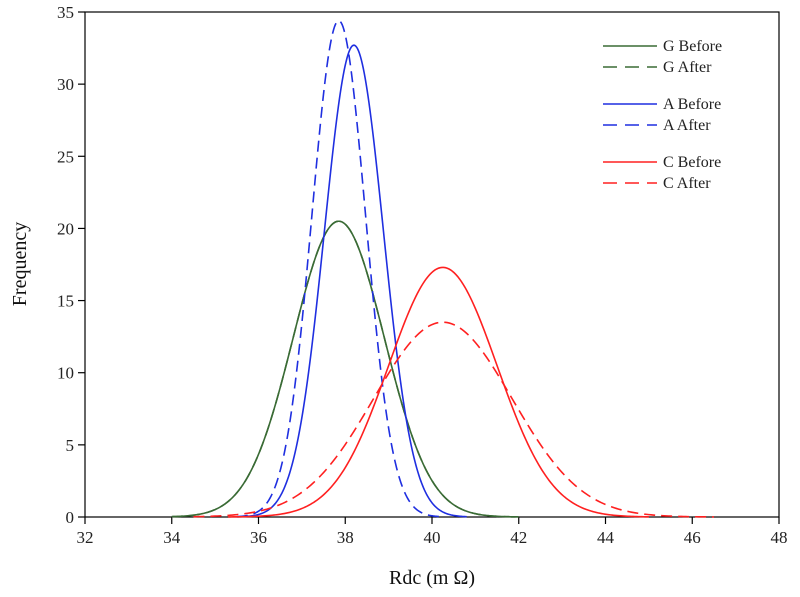  What do you see at coordinates (432, 537) in the screenshot?
I see `x-tick-label: 40` at bounding box center [432, 537].